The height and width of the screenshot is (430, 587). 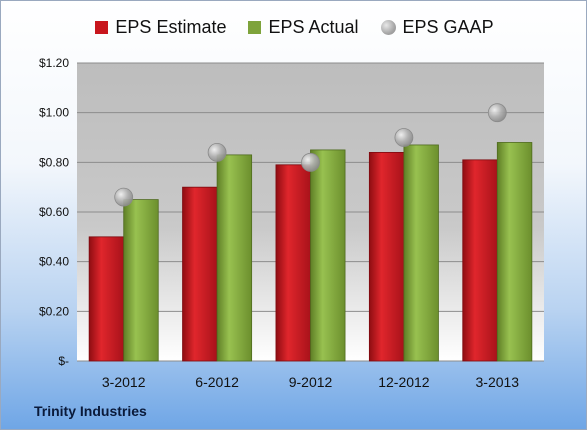 What do you see at coordinates (217, 382) in the screenshot?
I see `x-tick-label: 6-2012` at bounding box center [217, 382].